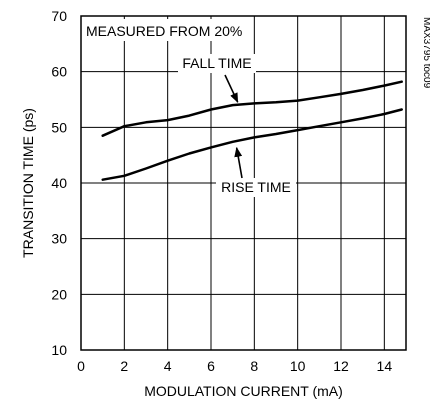 The width and height of the screenshot is (430, 406). I want to click on x-tick-label: 10, so click(298, 366).